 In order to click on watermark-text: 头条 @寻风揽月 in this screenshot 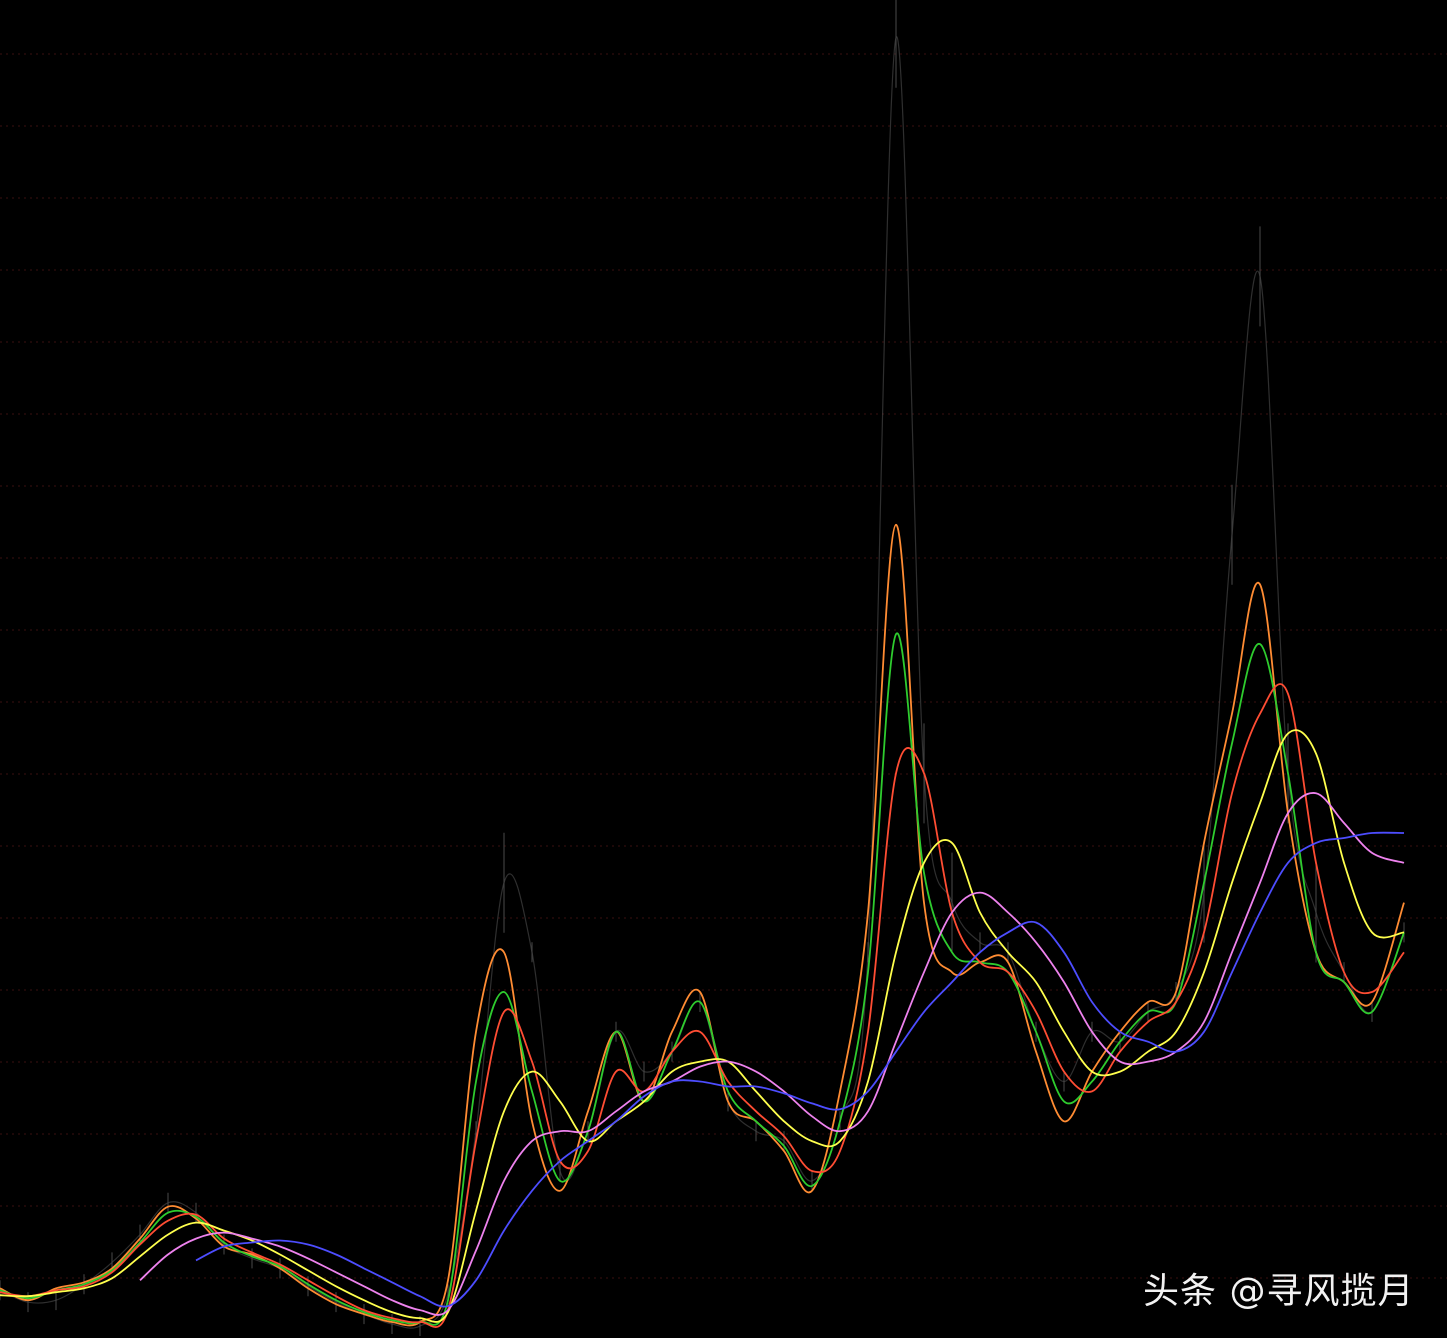, I will do `click(1279, 1291)`.